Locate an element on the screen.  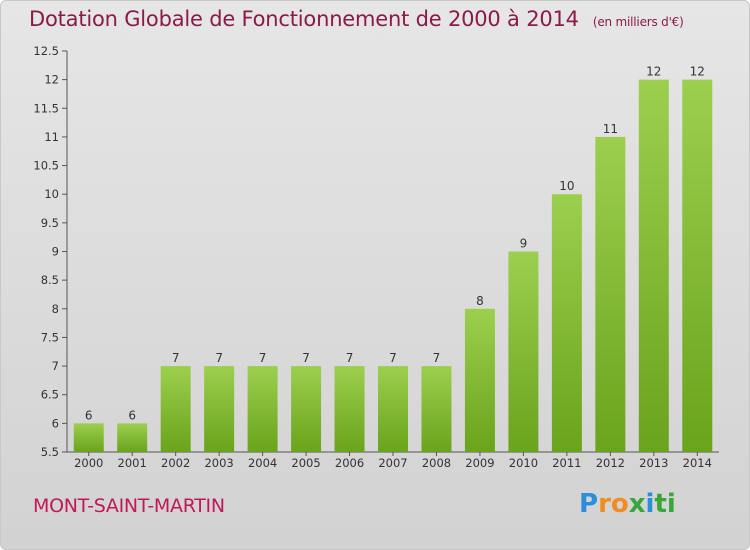
x-tick-label: 2006 is located at coordinates (349, 463).